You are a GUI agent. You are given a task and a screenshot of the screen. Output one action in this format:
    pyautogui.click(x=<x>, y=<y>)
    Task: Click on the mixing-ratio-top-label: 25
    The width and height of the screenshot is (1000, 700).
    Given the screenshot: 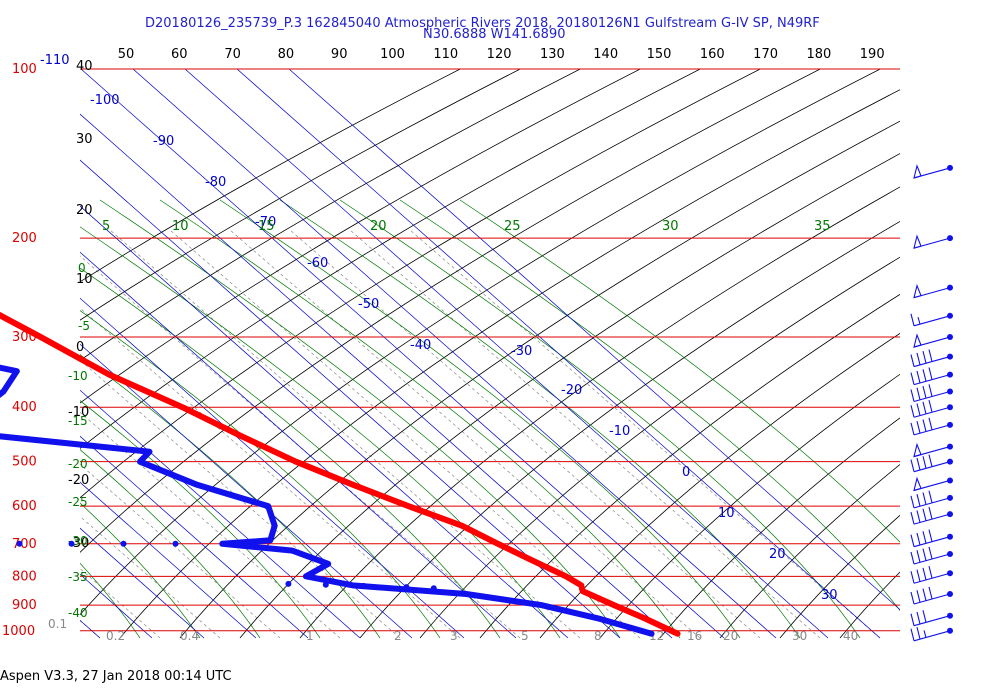 What is the action you would take?
    pyautogui.click(x=512, y=226)
    